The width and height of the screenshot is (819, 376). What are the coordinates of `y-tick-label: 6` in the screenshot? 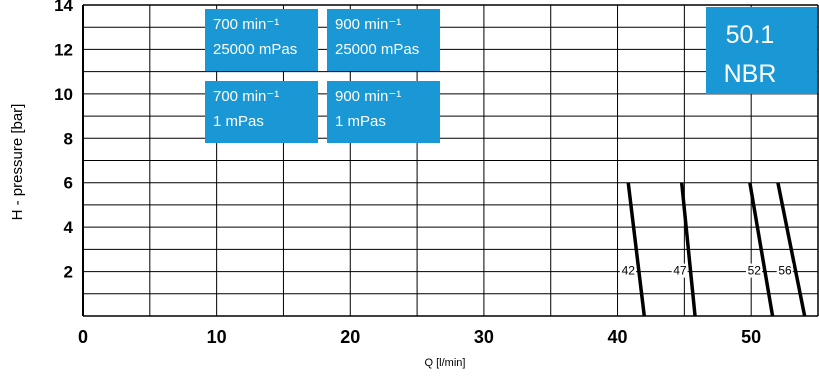 It's located at (68, 183).